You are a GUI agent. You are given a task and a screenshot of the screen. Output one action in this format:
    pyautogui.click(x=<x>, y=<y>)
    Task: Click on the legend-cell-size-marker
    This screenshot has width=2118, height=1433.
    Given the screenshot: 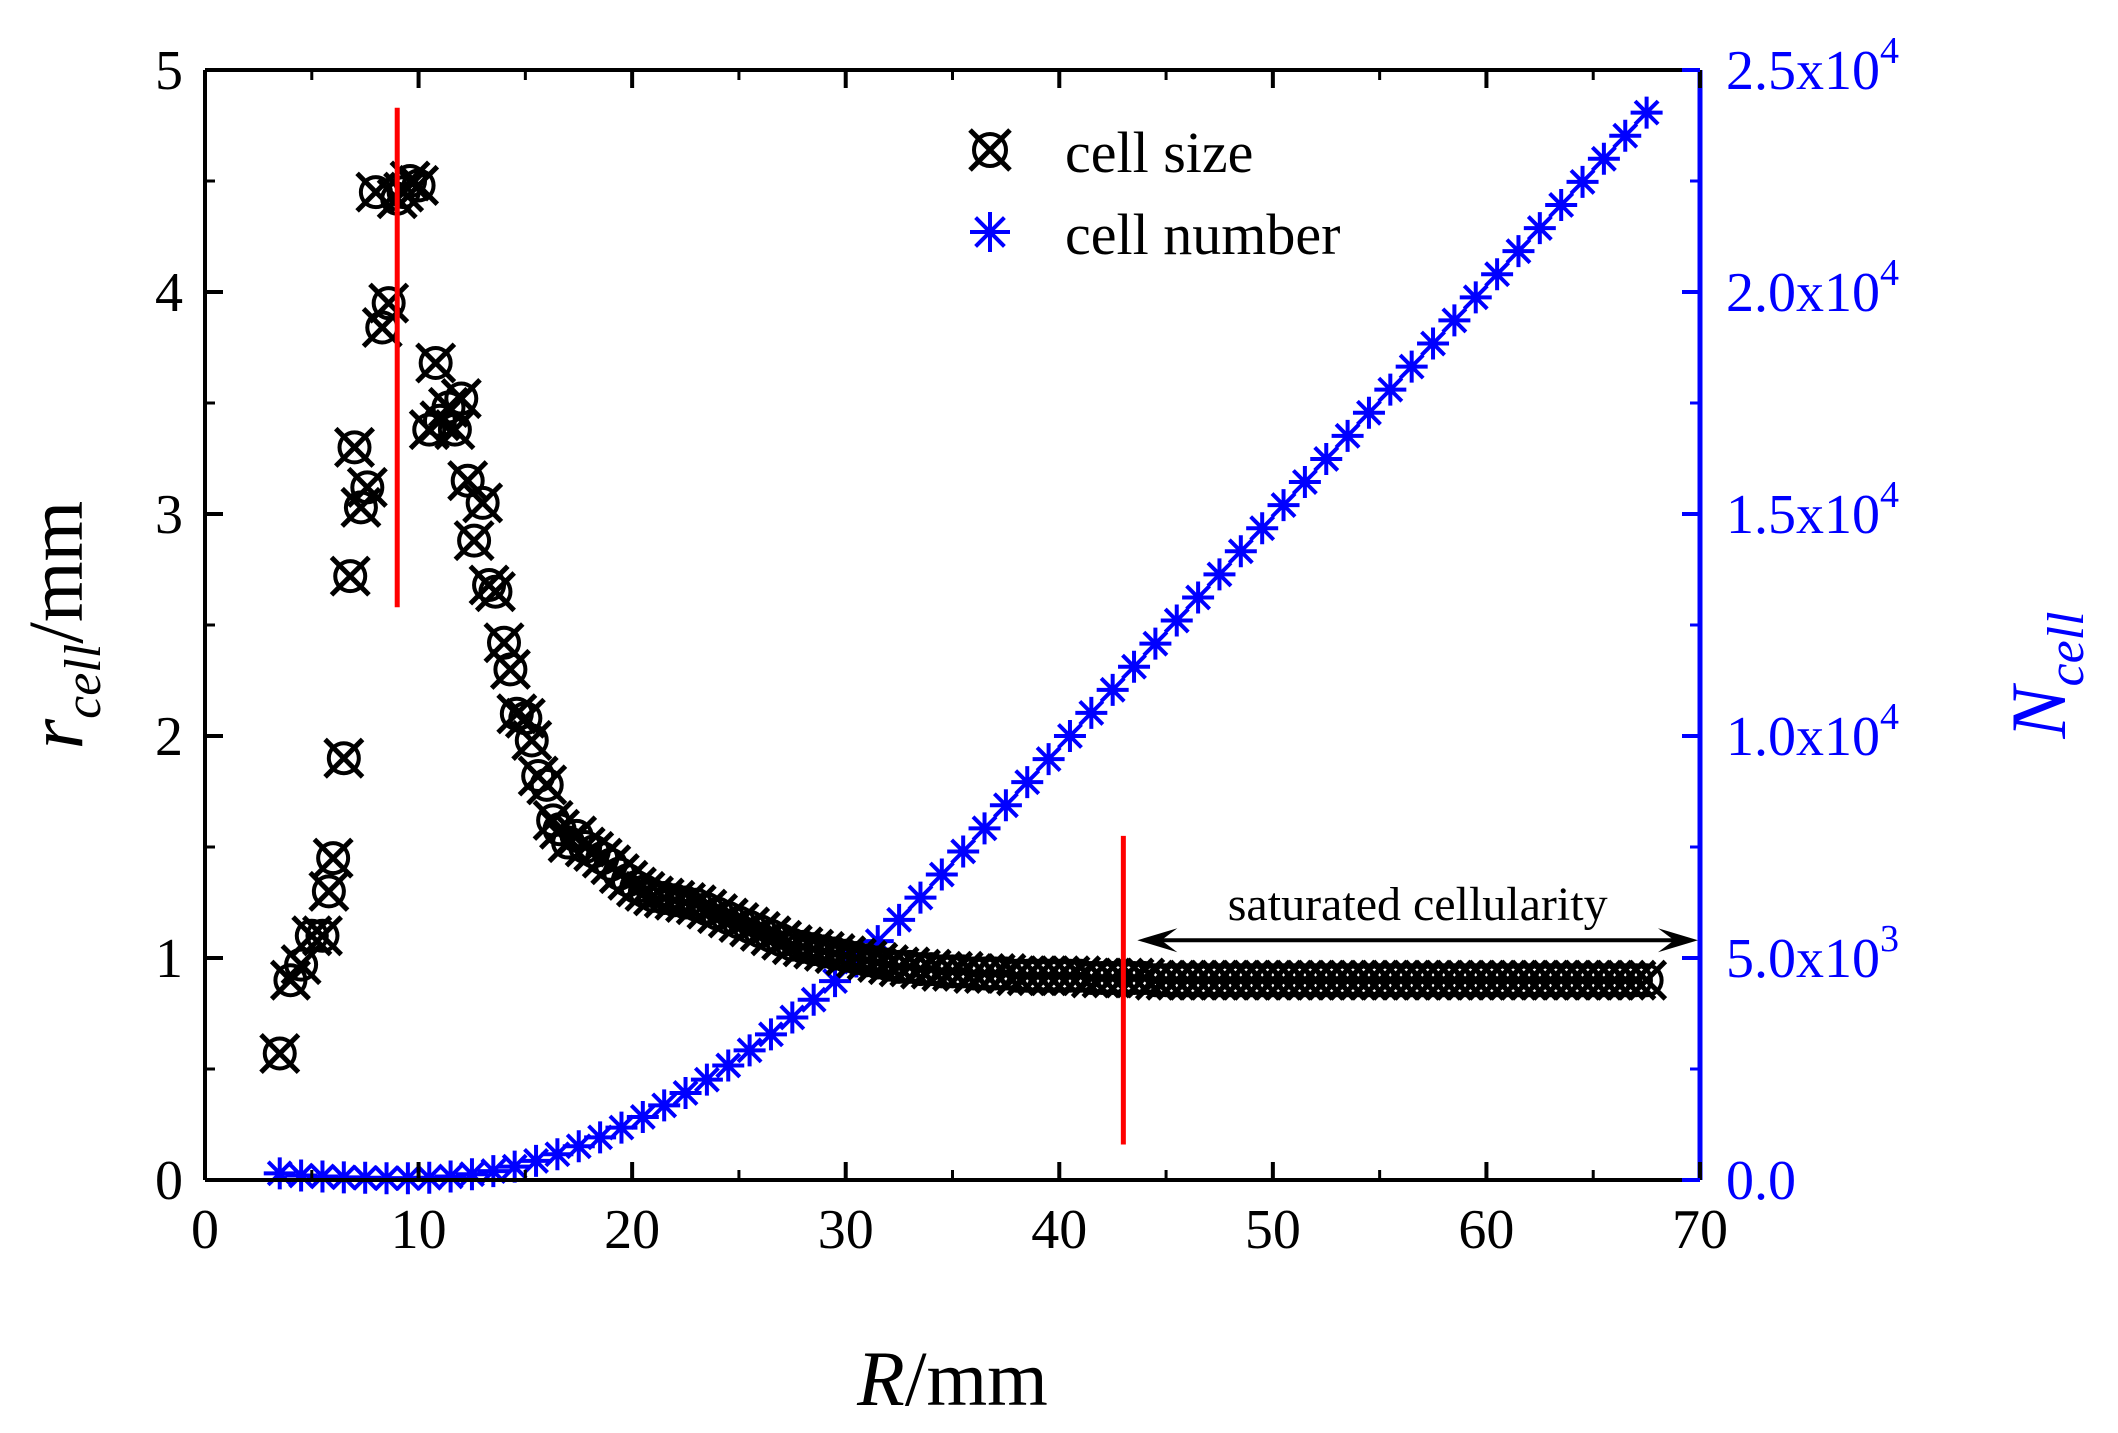 What is the action you would take?
    pyautogui.click(x=990, y=150)
    